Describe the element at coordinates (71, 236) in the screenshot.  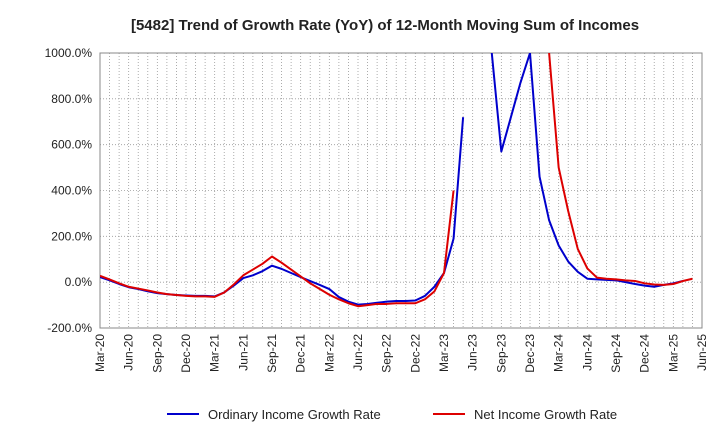
I see `y-tick-label: 200.0%` at that location.